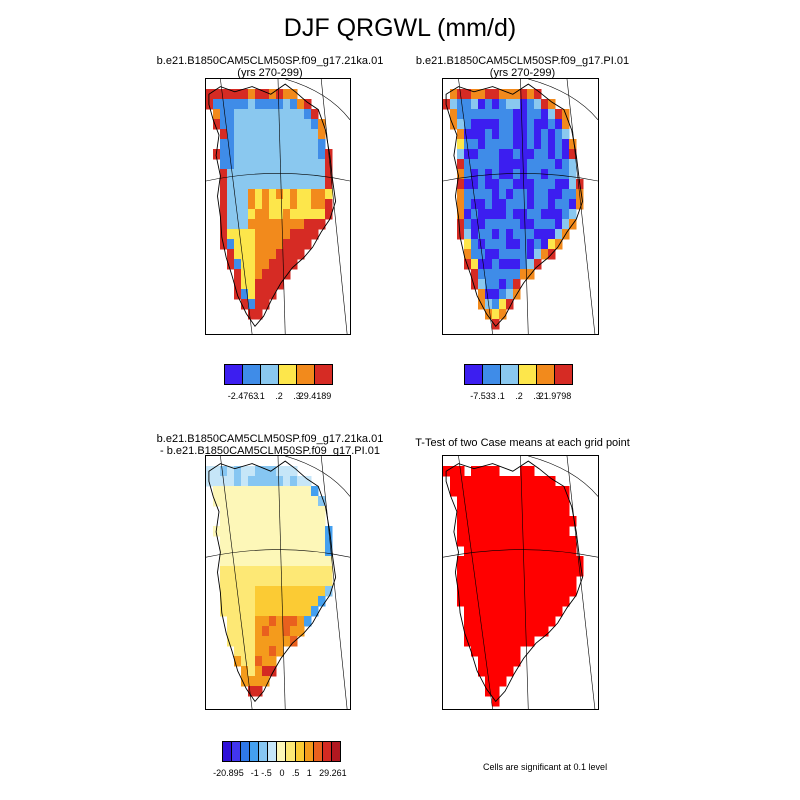  Describe the element at coordinates (279, 396) in the screenshot. I see `colorbar-label: .2` at that location.